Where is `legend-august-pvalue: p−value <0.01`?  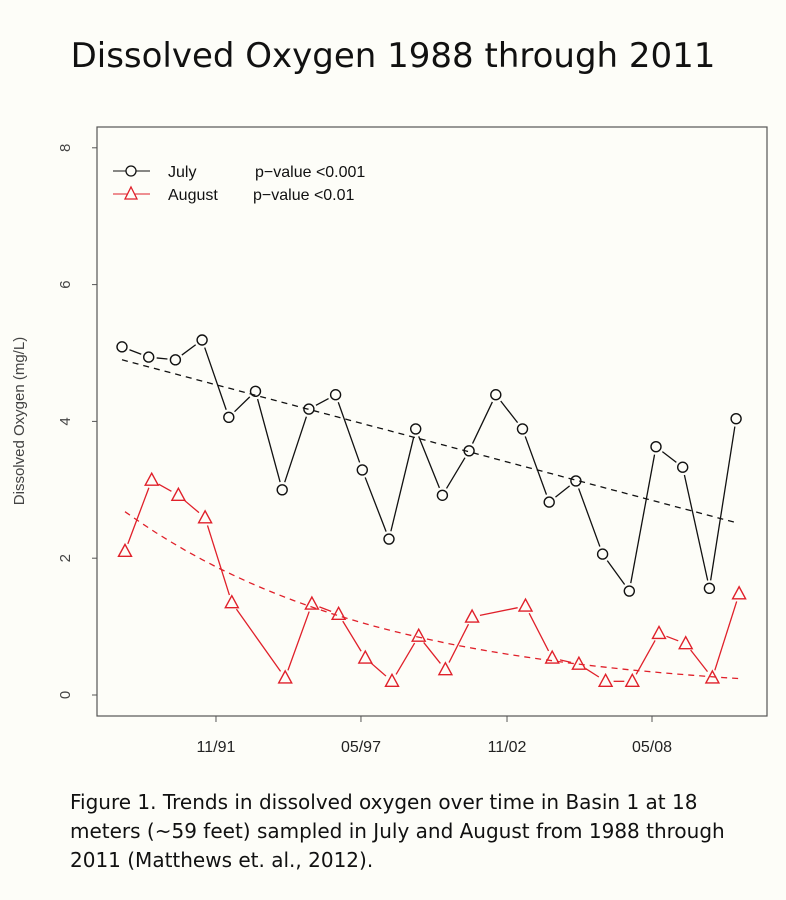
legend-august-pvalue: p−value <0.01 is located at coordinates (304, 195).